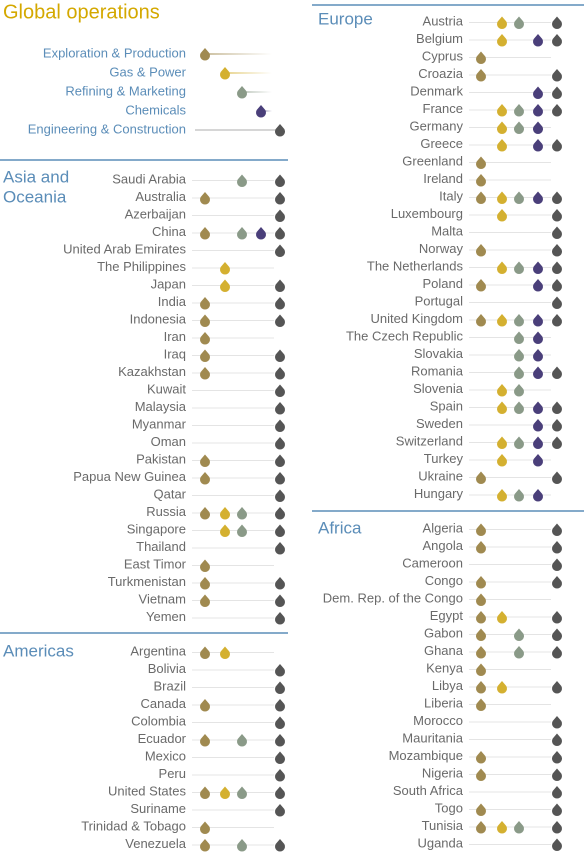 Image resolution: width=584 pixels, height=856 pixels. What do you see at coordinates (169, 231) in the screenshot?
I see `country-name: China` at bounding box center [169, 231].